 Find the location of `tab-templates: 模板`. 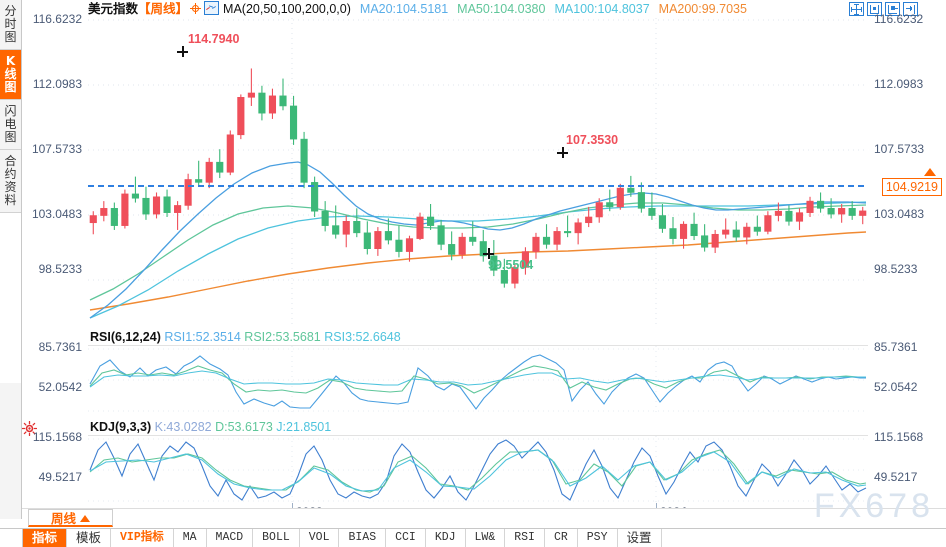

tab-templates: 模板 is located at coordinates (89, 538).